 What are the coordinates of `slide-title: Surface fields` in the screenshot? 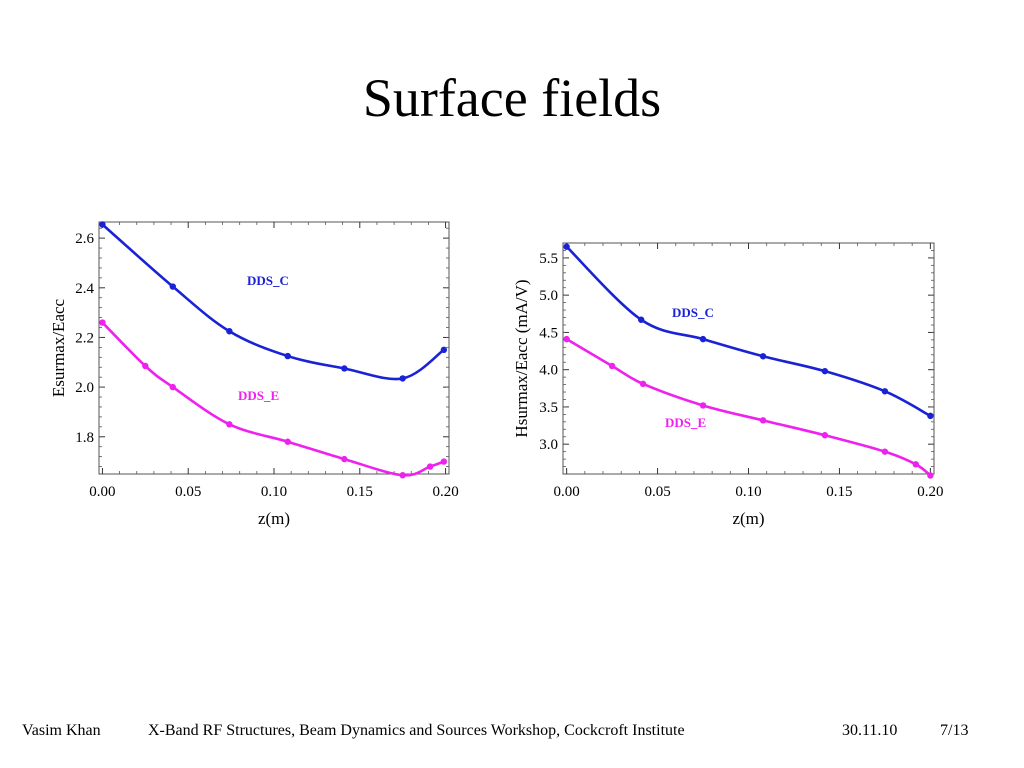 It's located at (512, 98).